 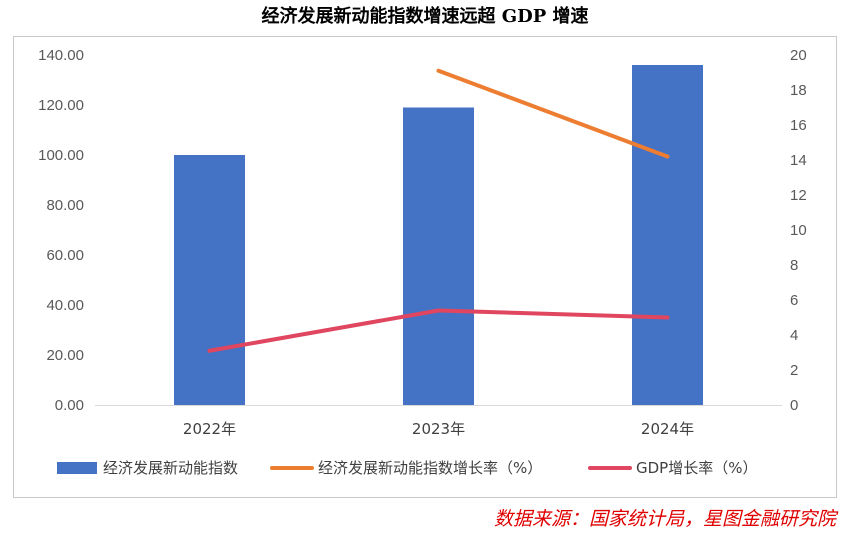 What do you see at coordinates (794, 370) in the screenshot?
I see `y-right-tick-label: 2` at bounding box center [794, 370].